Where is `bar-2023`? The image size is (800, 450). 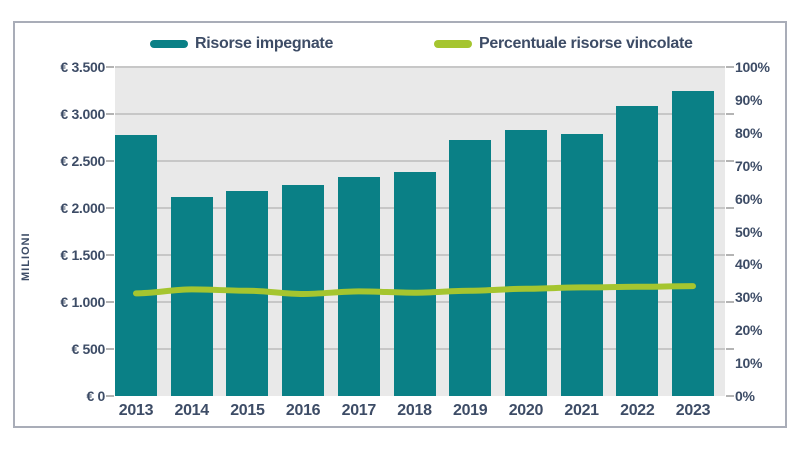 bar-2023 is located at coordinates (693, 243).